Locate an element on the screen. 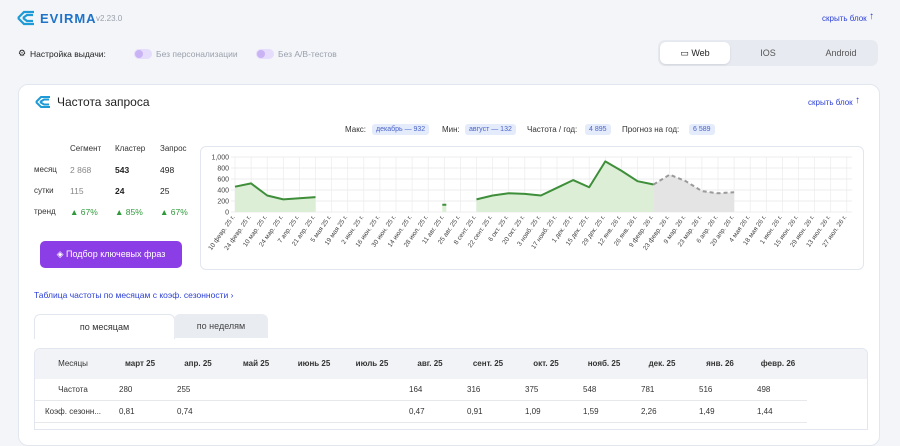  metric-value: ▲ 85% is located at coordinates (129, 212).